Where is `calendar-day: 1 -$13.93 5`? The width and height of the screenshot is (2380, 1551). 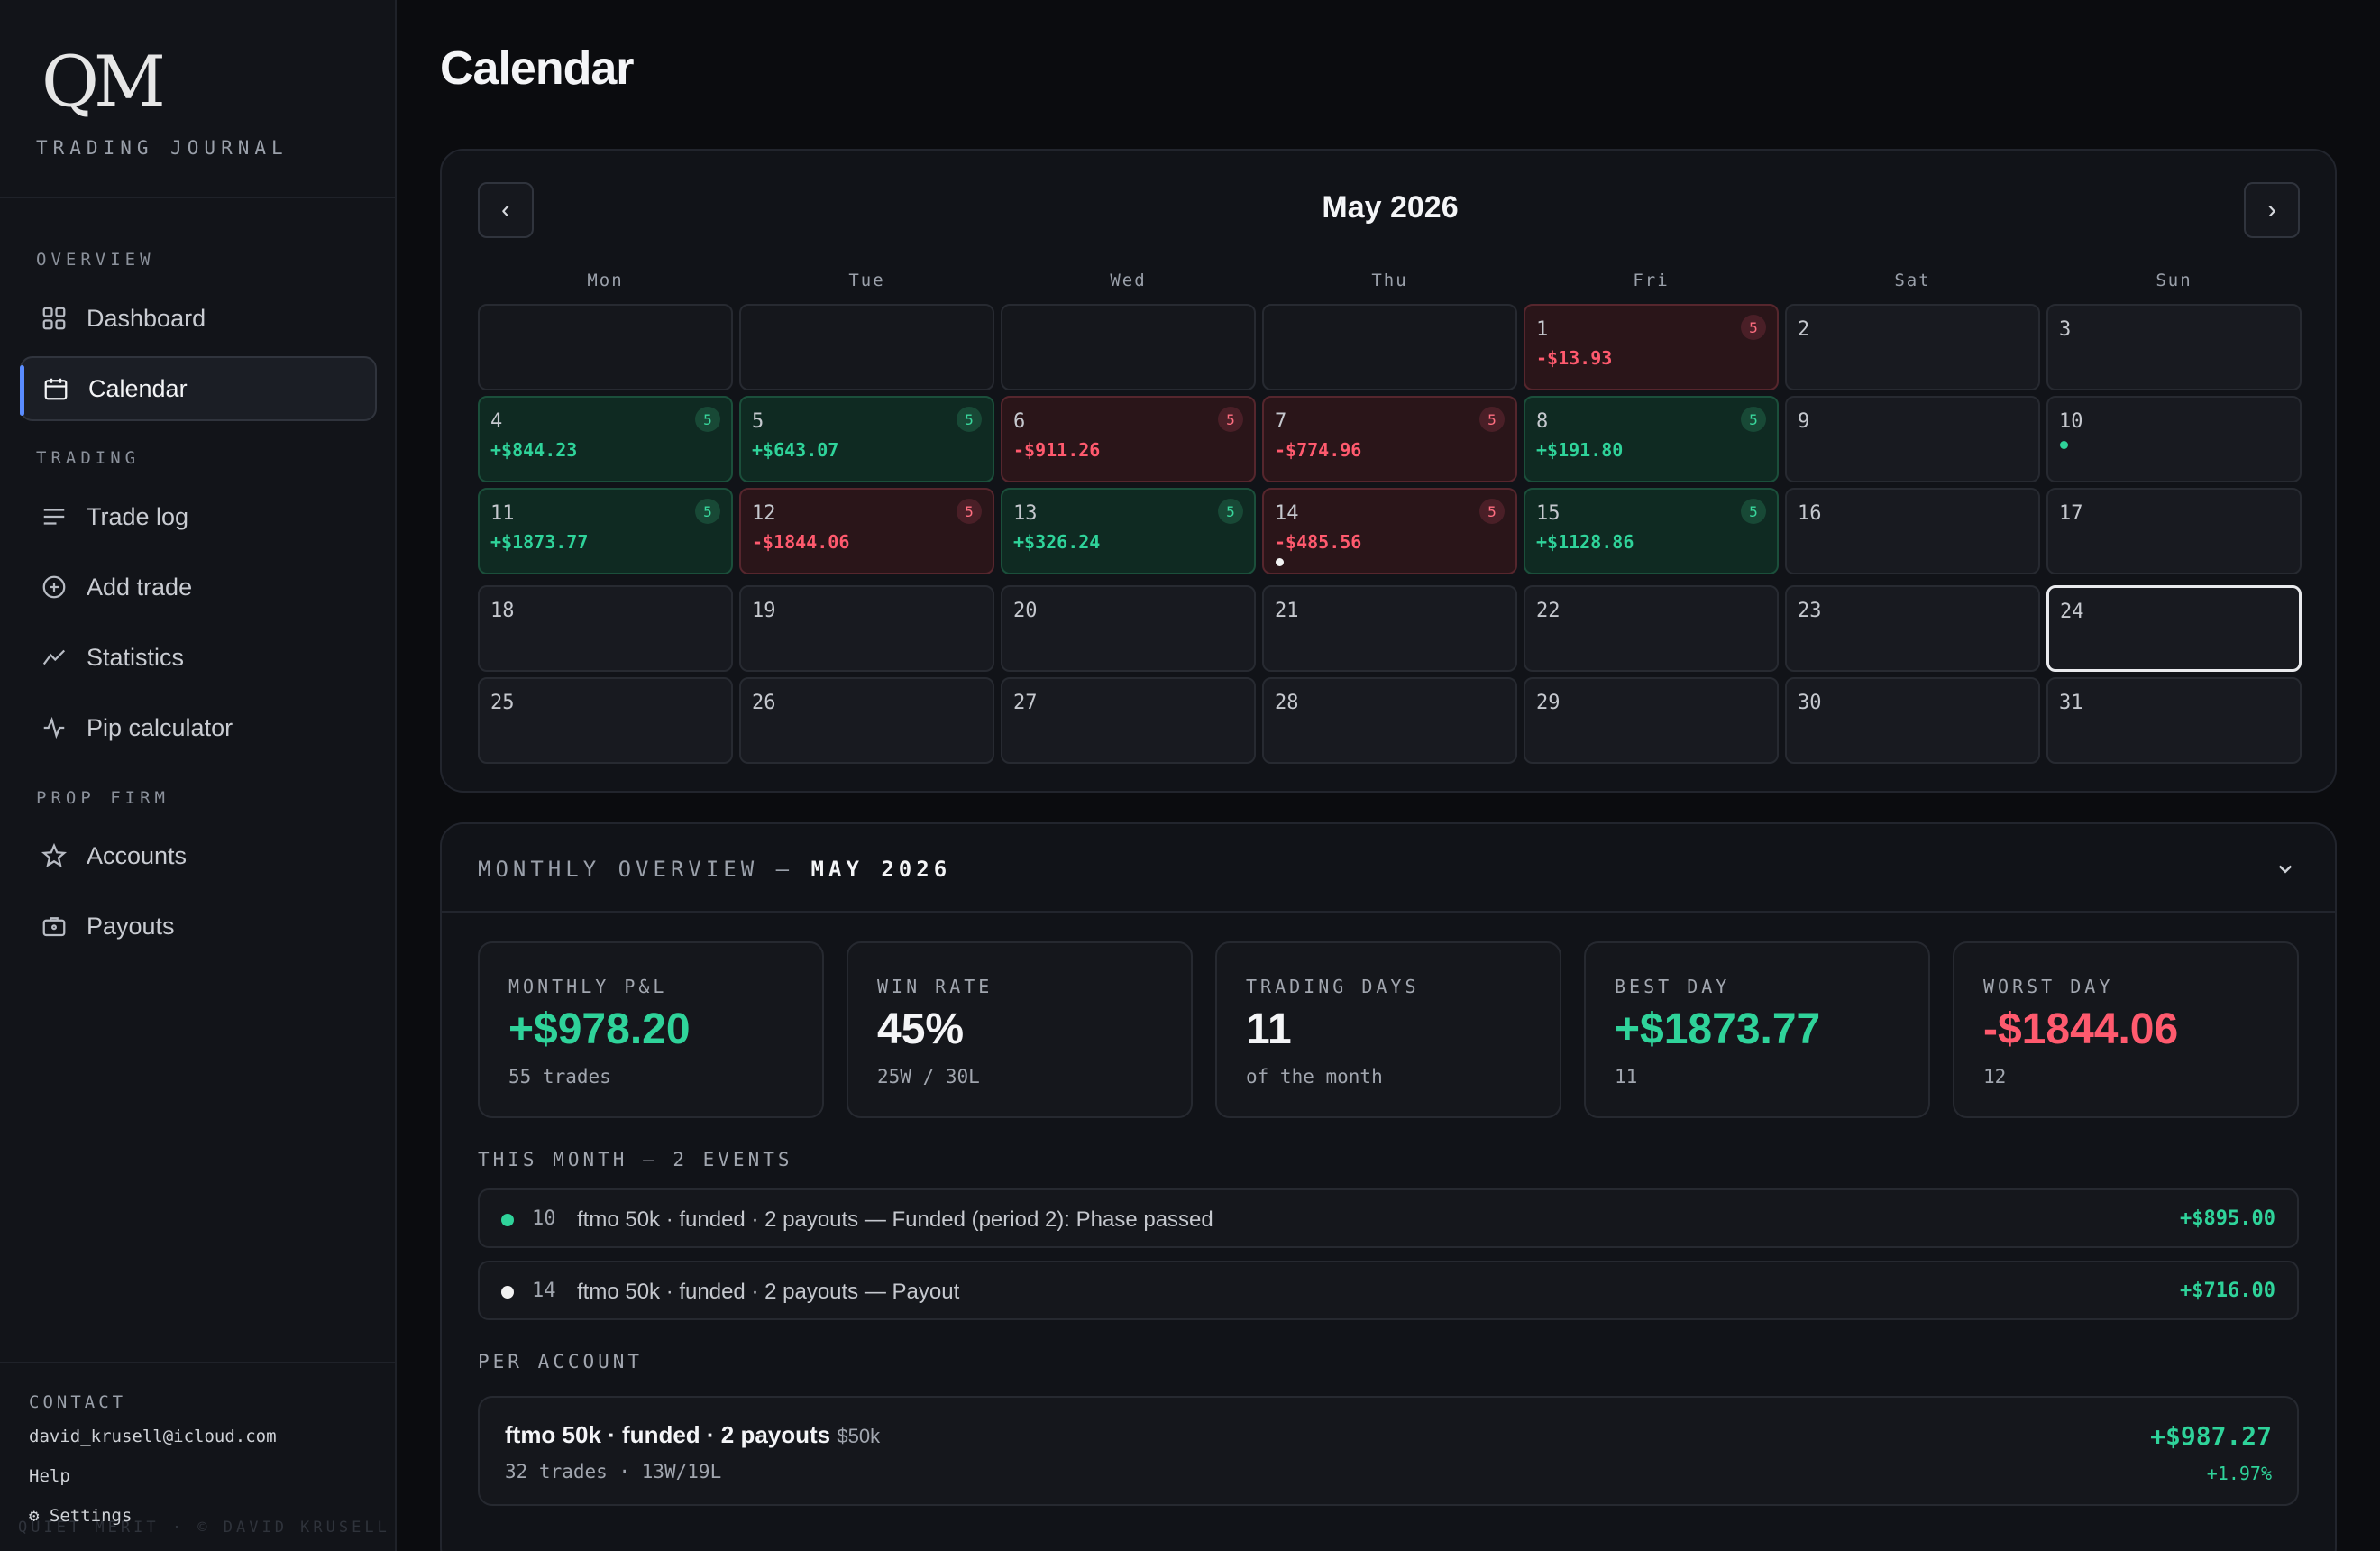 calendar-day: 1 -$13.93 5 is located at coordinates (1651, 347).